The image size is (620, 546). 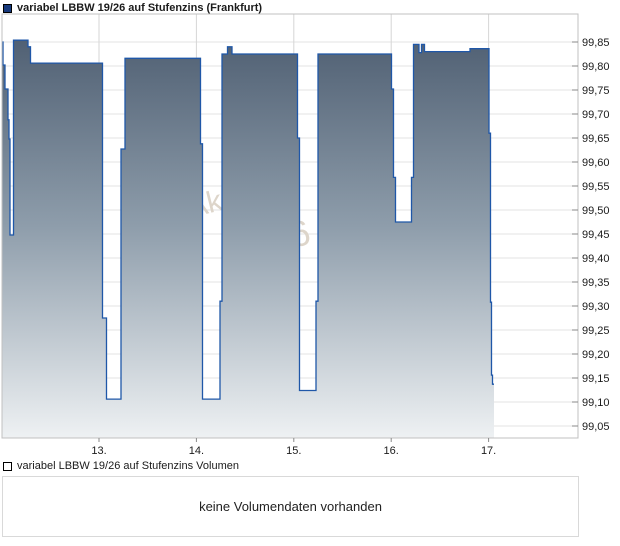 What do you see at coordinates (391, 451) in the screenshot?
I see `x-axis-tick-label: 16.` at bounding box center [391, 451].